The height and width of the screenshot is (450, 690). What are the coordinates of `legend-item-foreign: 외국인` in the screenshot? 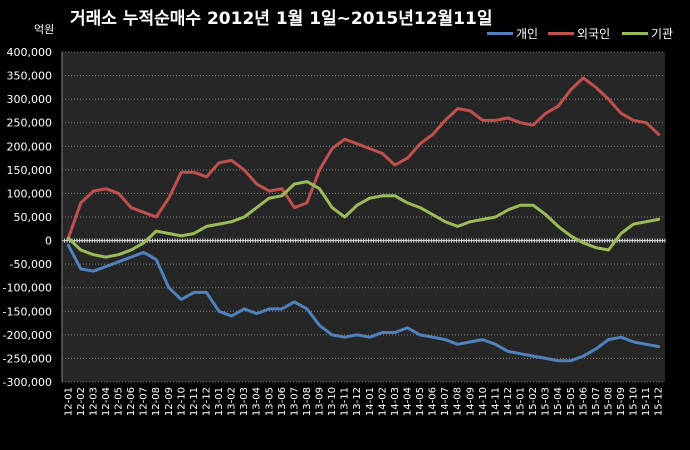 It's located at (579, 33).